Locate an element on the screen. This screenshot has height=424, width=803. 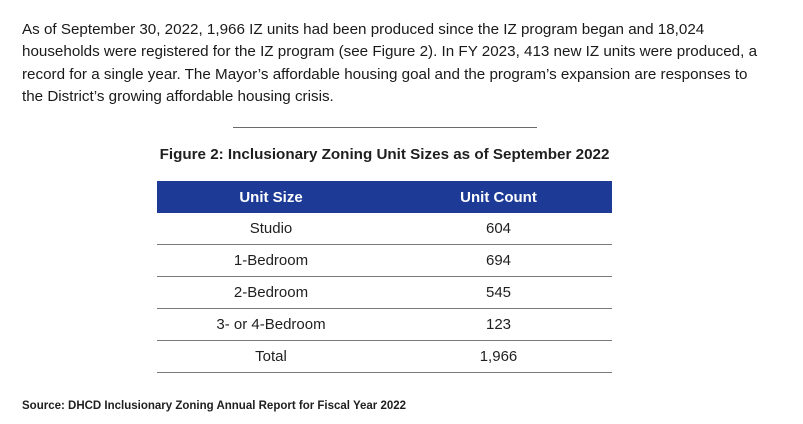
table-row: 3- or 4-Bedroom 123 is located at coordinates (384, 324).